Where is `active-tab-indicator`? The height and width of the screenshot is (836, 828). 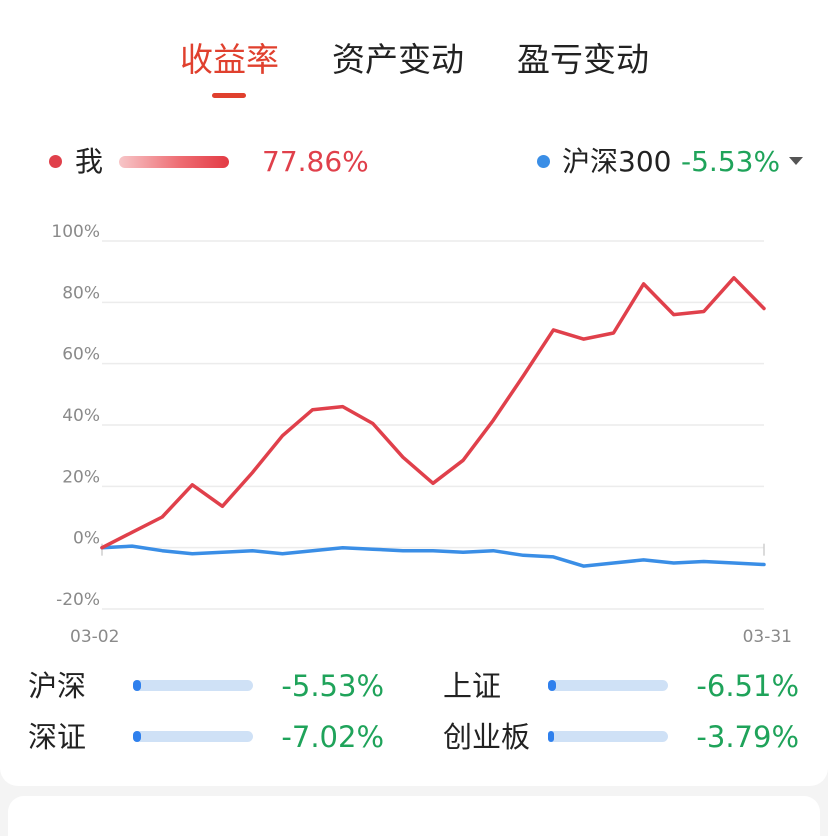
active-tab-indicator is located at coordinates (229, 95).